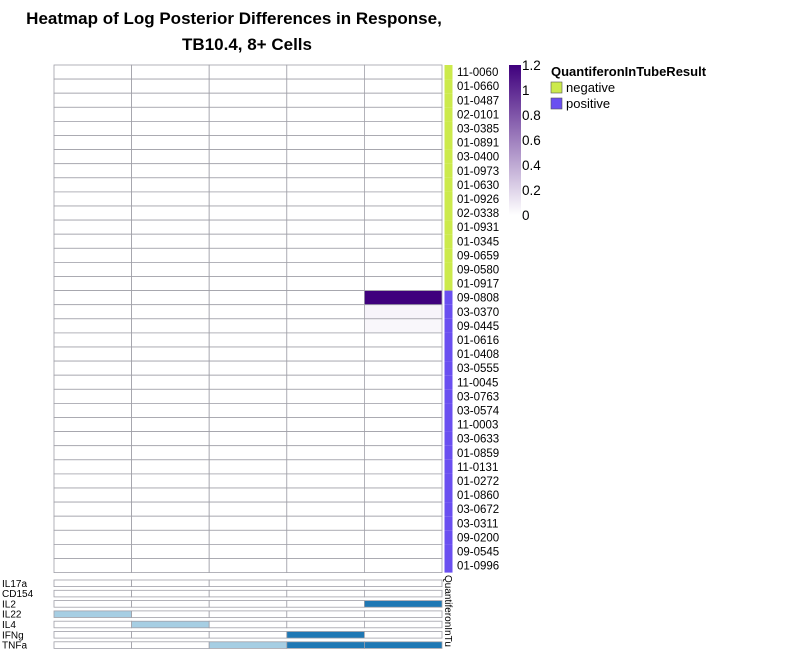 The width and height of the screenshot is (800, 650). Describe the element at coordinates (9, 625) in the screenshot. I see `cytokine-label: IL4` at that location.